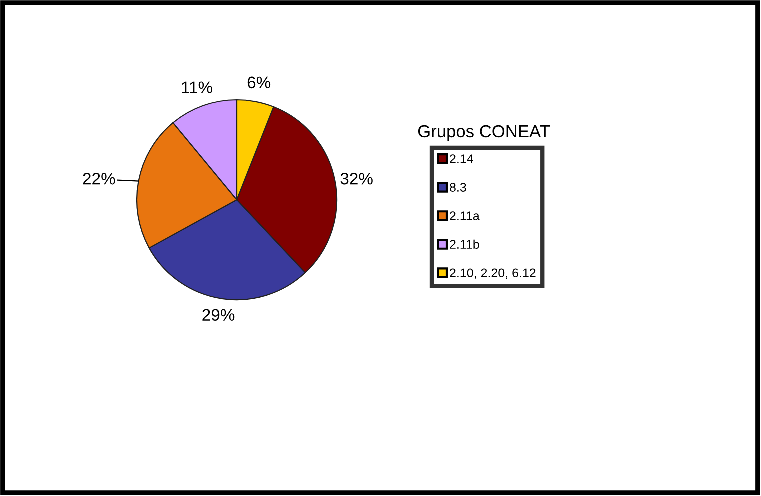  I want to click on legend-label: 2.10, 2.20, 6.12, so click(493, 274).